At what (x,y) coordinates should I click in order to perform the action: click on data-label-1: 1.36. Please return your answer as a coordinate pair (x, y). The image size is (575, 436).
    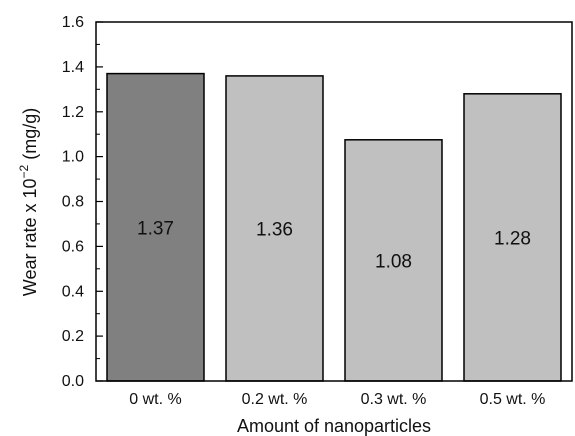
    Looking at the image, I should click on (274, 229).